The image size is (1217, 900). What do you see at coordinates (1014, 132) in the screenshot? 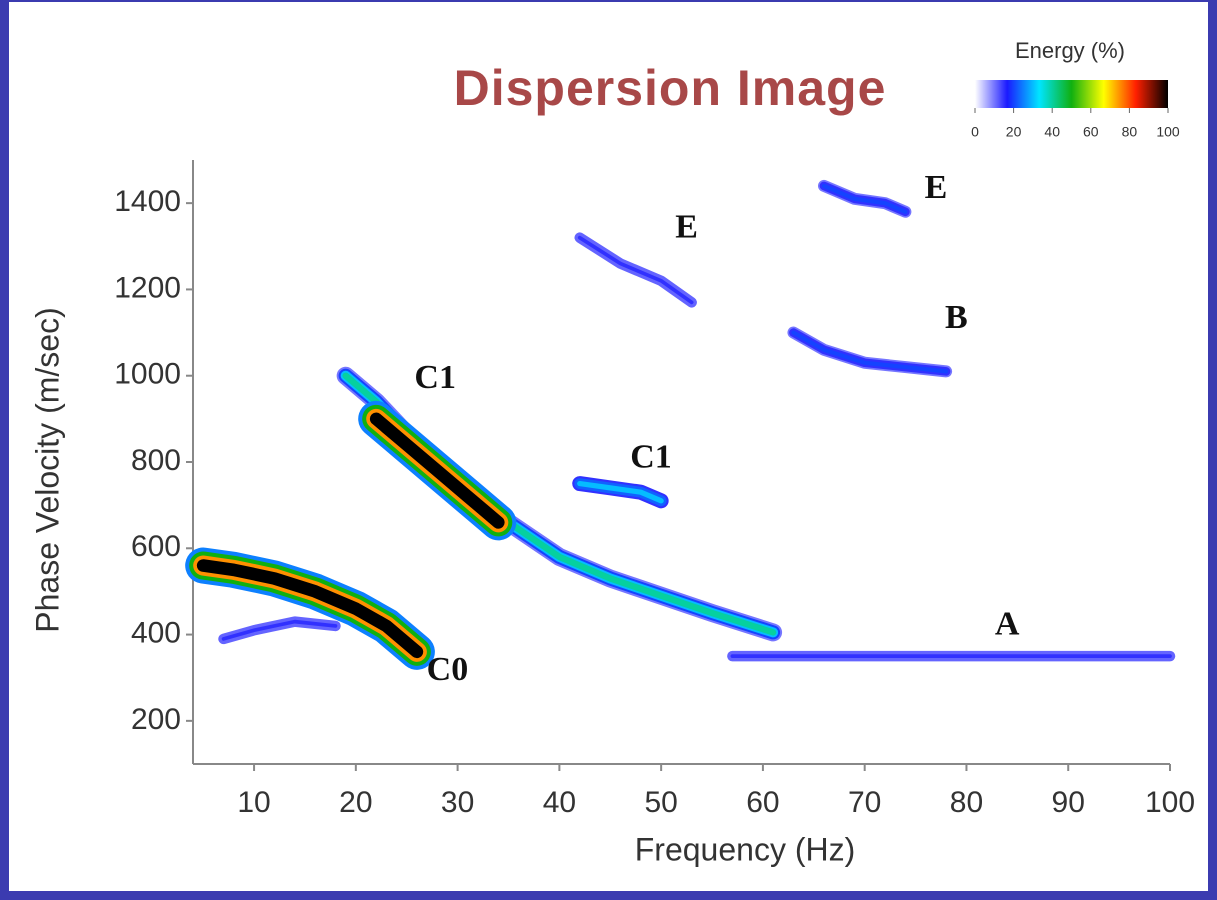
I see `colorbar-tick-label: 20` at bounding box center [1014, 132].